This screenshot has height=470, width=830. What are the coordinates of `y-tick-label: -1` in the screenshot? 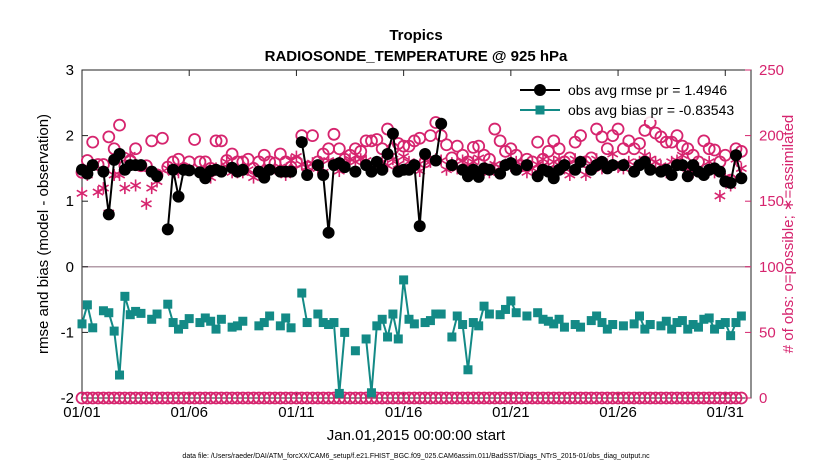 It's located at (67, 332).